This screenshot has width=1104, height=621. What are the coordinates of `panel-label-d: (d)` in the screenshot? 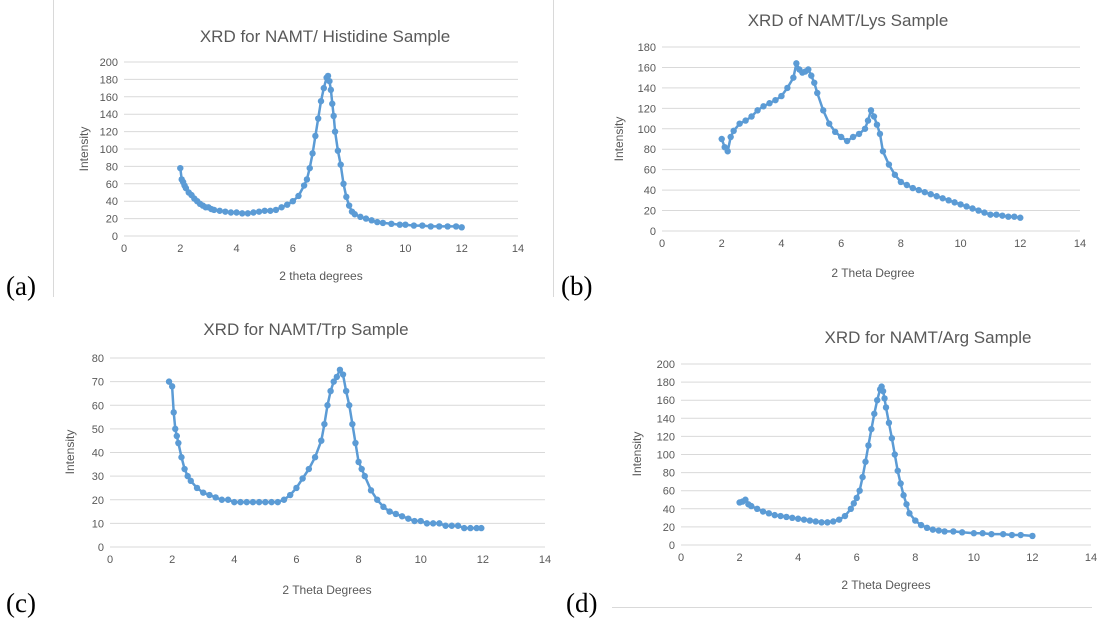 It's located at (582, 603).